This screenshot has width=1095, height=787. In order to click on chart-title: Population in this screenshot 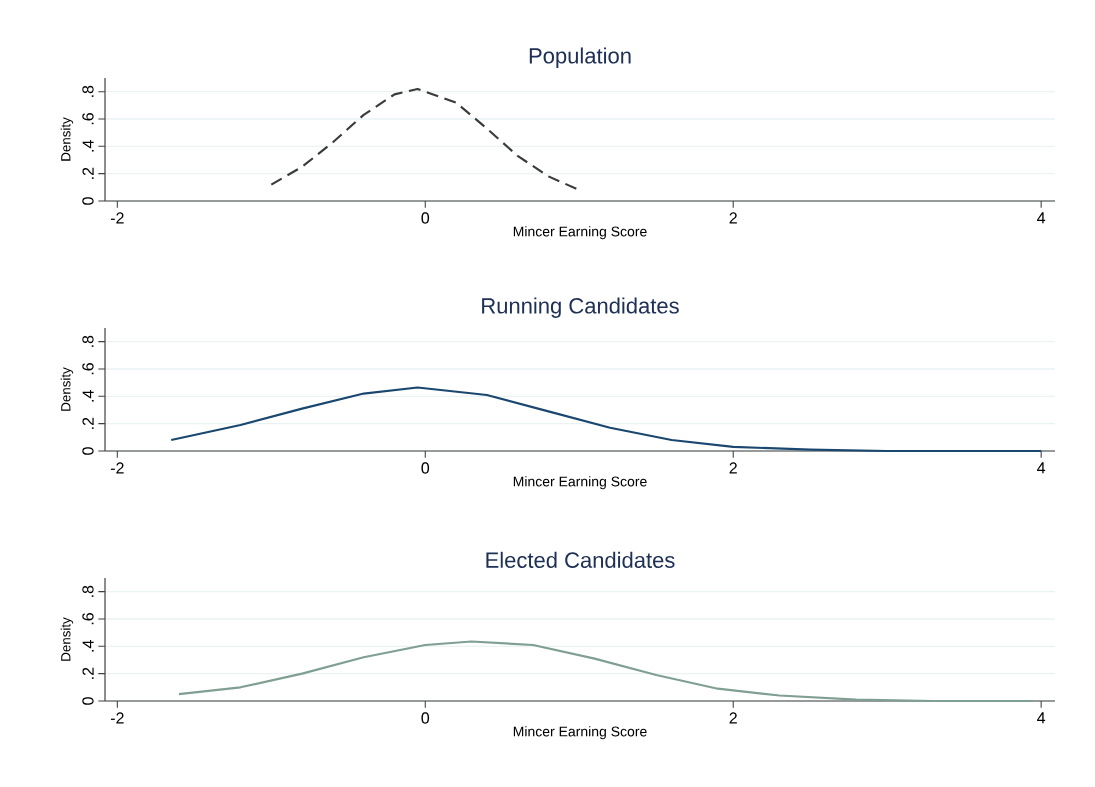, I will do `click(580, 57)`.